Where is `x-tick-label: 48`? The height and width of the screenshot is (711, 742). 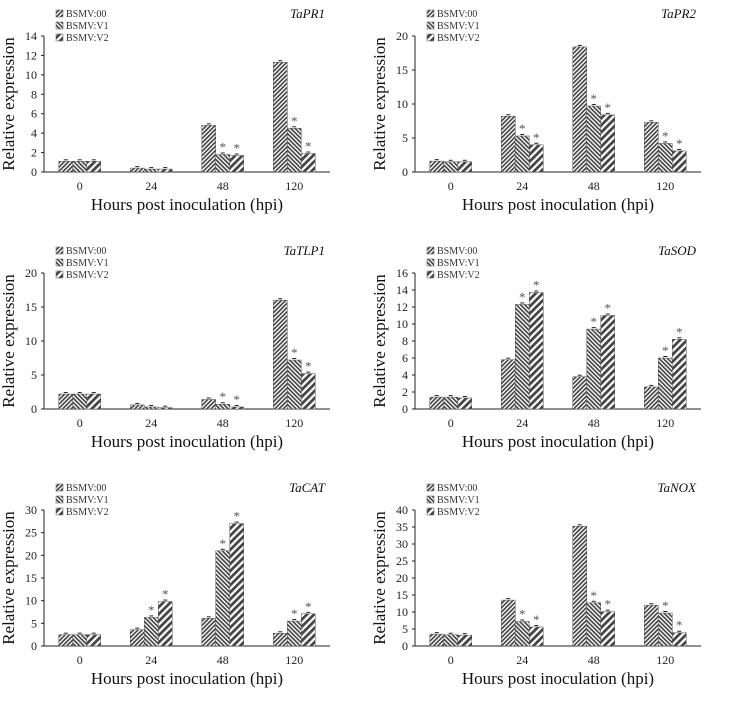 x-tick-label: 48 is located at coordinates (223, 660).